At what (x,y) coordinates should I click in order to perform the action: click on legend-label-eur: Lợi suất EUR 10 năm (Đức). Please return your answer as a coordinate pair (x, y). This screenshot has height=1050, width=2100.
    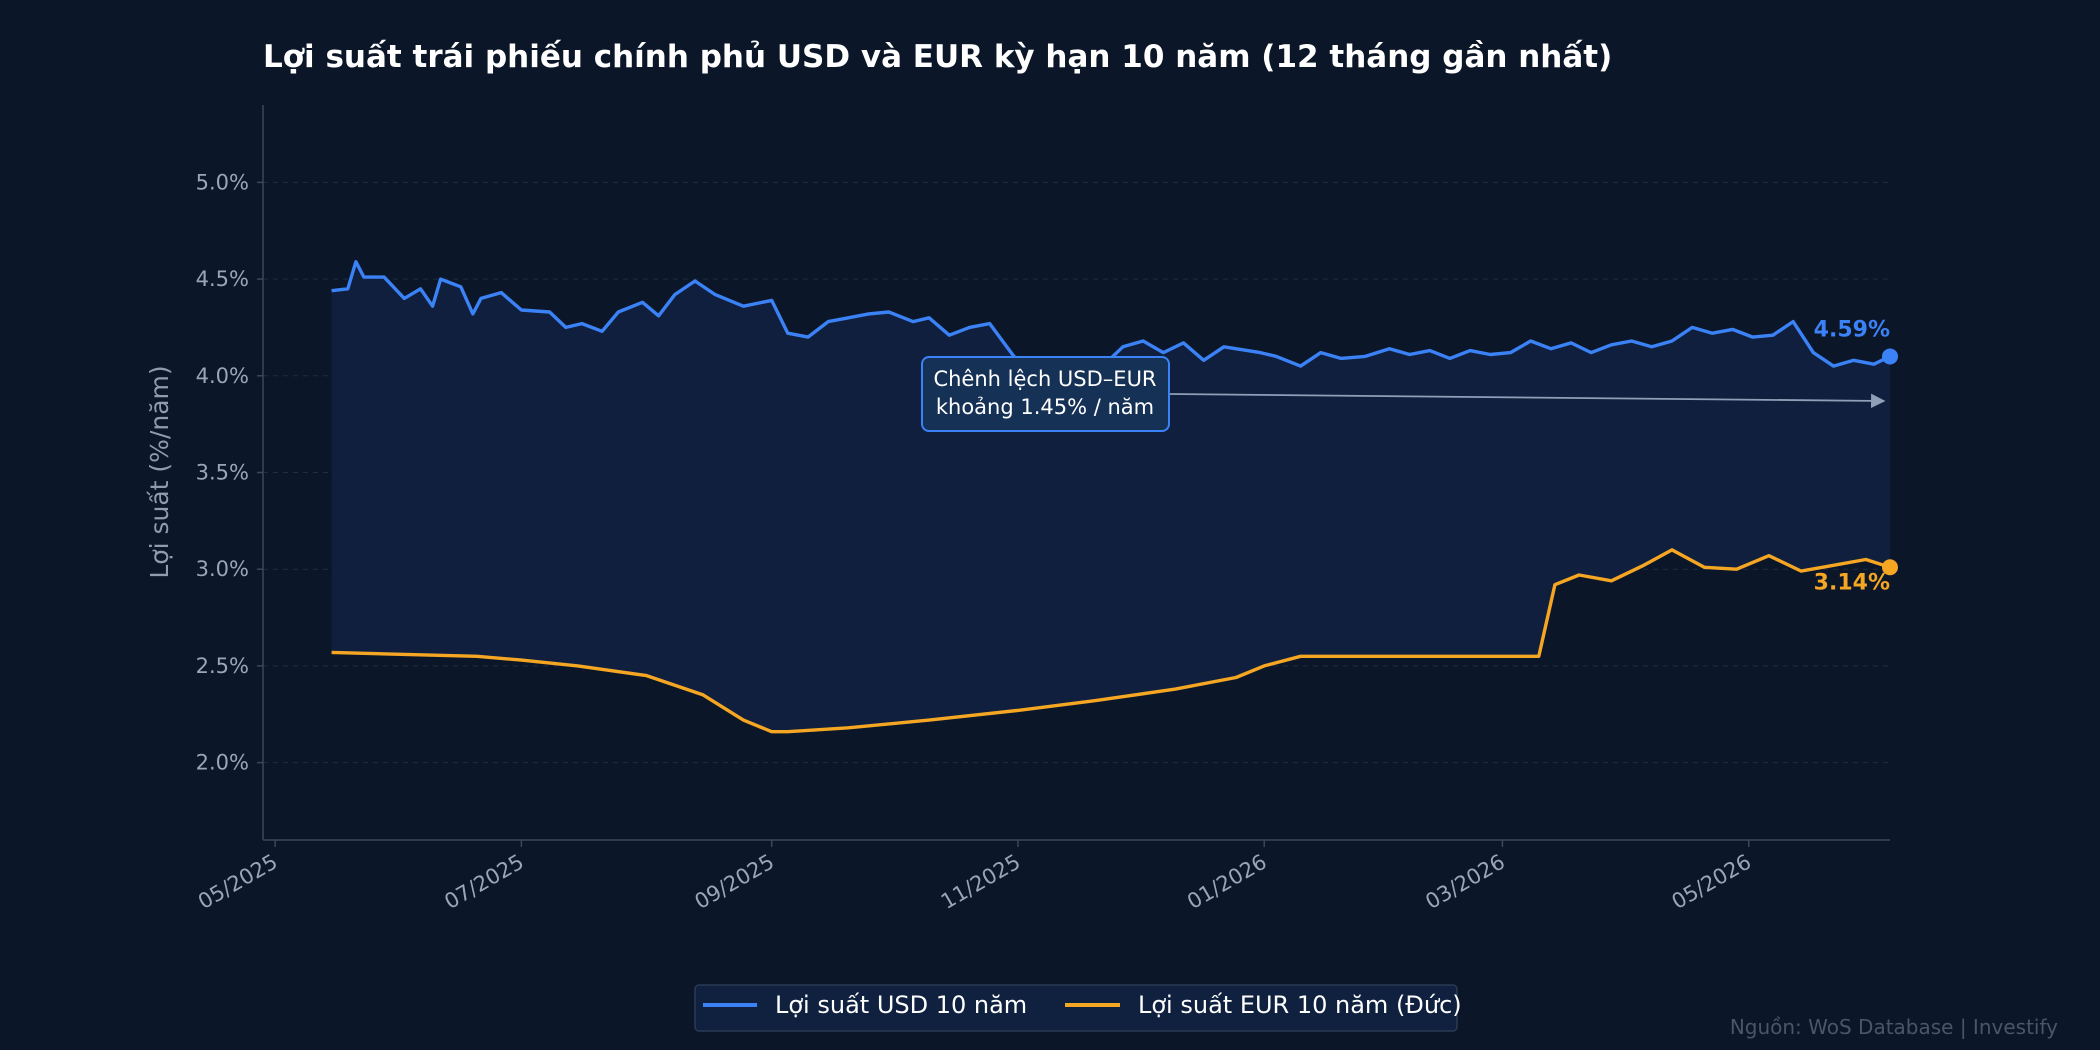
    Looking at the image, I should click on (1300, 1005).